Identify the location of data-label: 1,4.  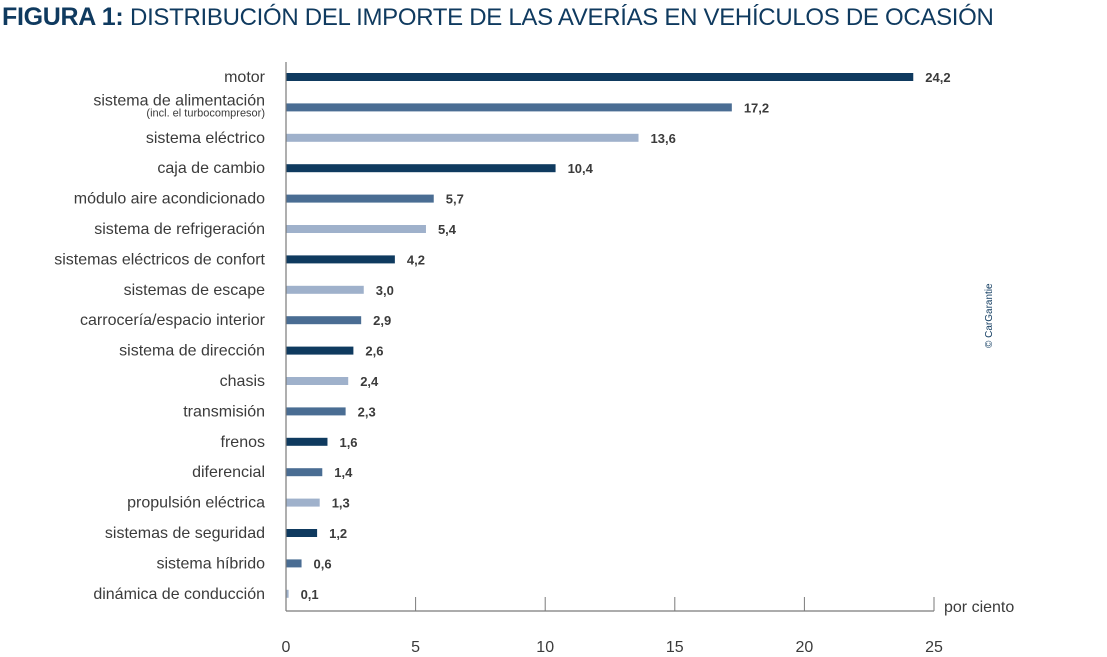
(343, 472).